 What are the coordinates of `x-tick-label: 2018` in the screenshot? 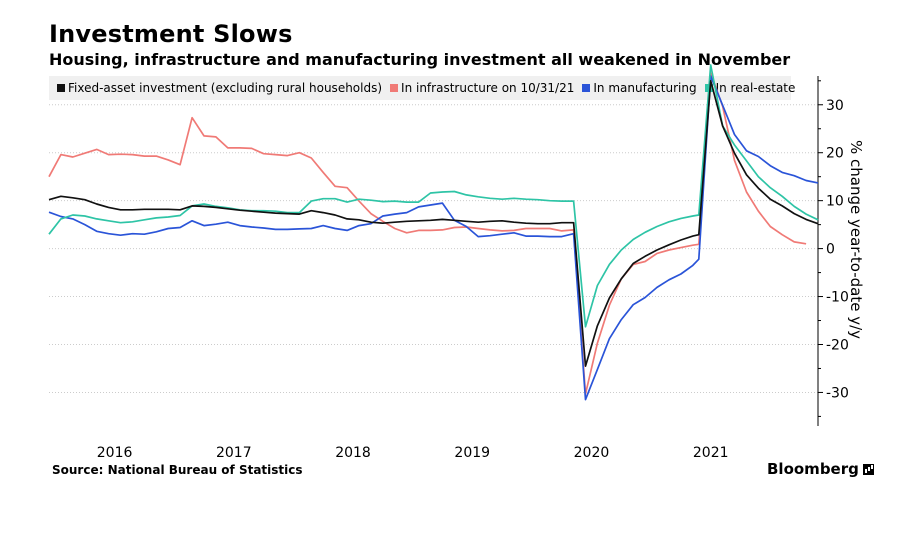 It's located at (353, 453).